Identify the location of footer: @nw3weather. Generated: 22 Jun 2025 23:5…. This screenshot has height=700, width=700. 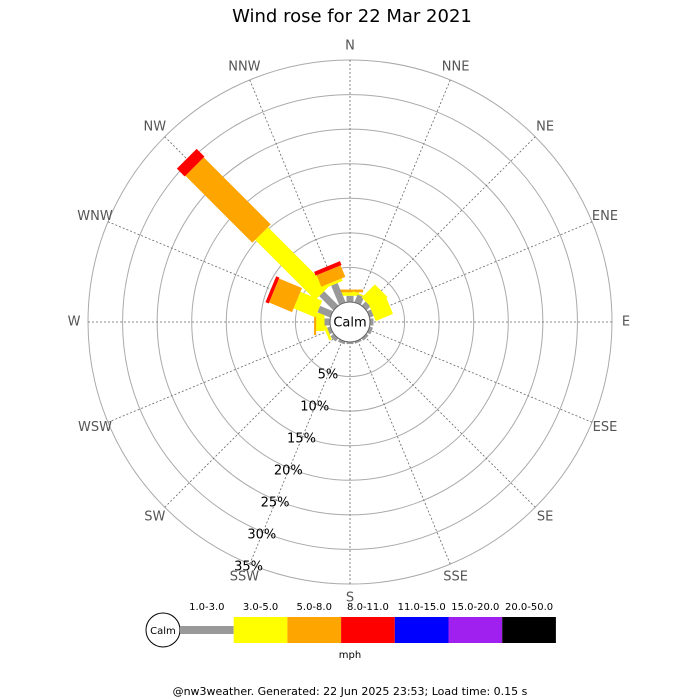
(350, 691).